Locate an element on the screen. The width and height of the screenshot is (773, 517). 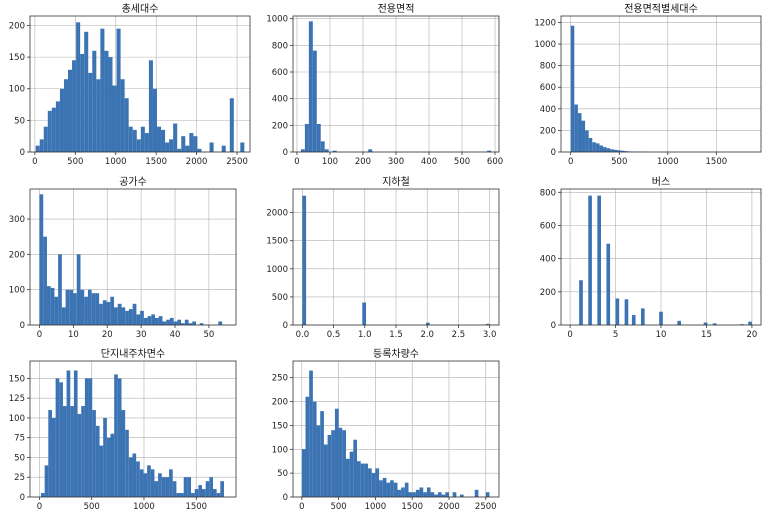
y-tick-label: 300 is located at coordinates (17, 220).